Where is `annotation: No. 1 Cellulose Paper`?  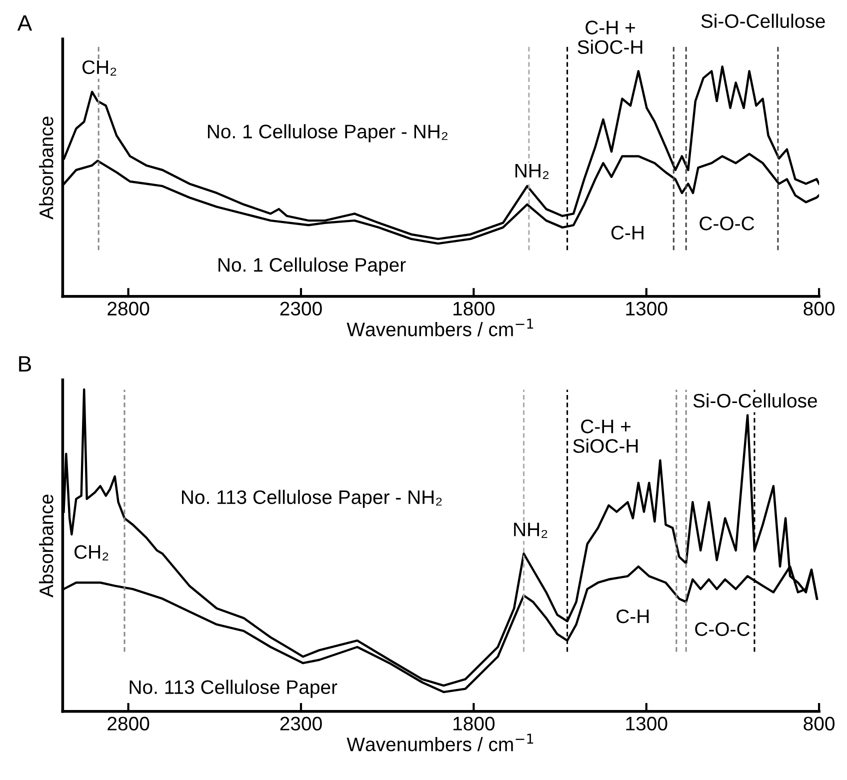
annotation: No. 1 Cellulose Paper is located at coordinates (312, 266).